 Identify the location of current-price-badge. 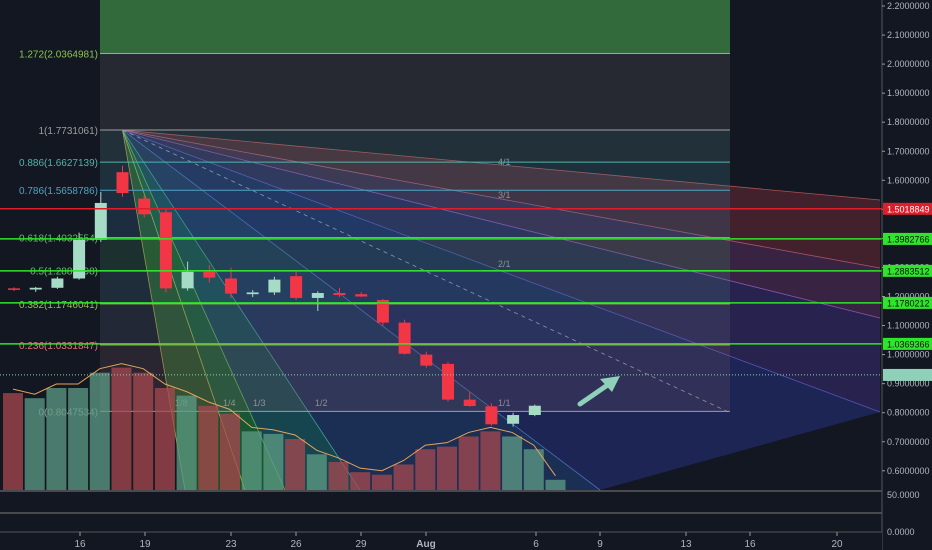
(907, 374).